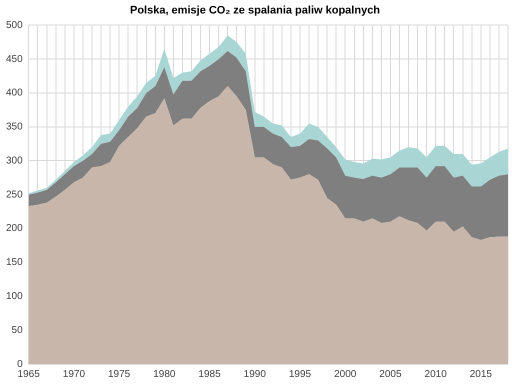  Describe the element at coordinates (15, 194) in the screenshot. I see `y-tick-label: 250` at that location.